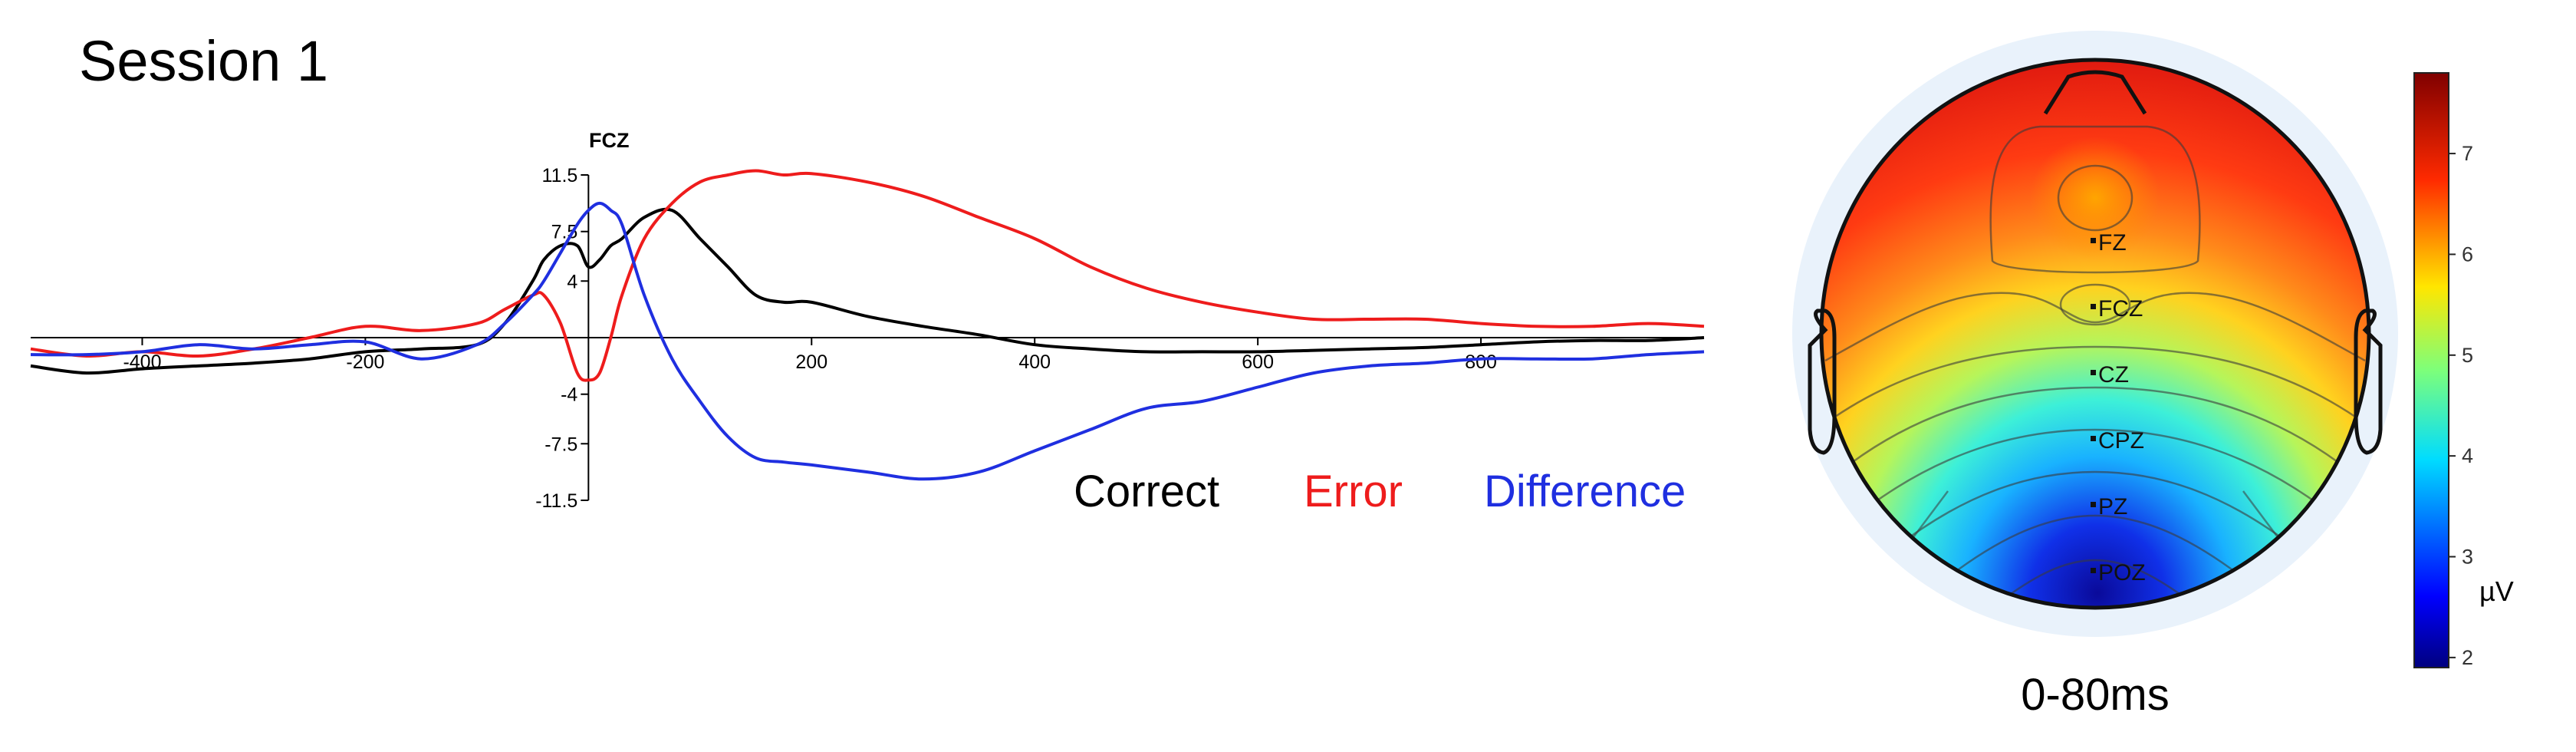 The image size is (2576, 752). I want to click on x-tick-label: 800, so click(1481, 362).